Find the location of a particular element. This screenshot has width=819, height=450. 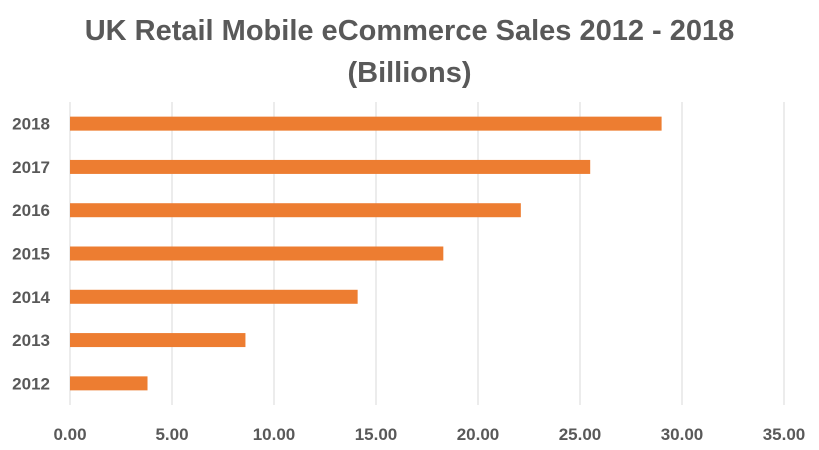

x-tick-label: 35.00 is located at coordinates (784, 434).